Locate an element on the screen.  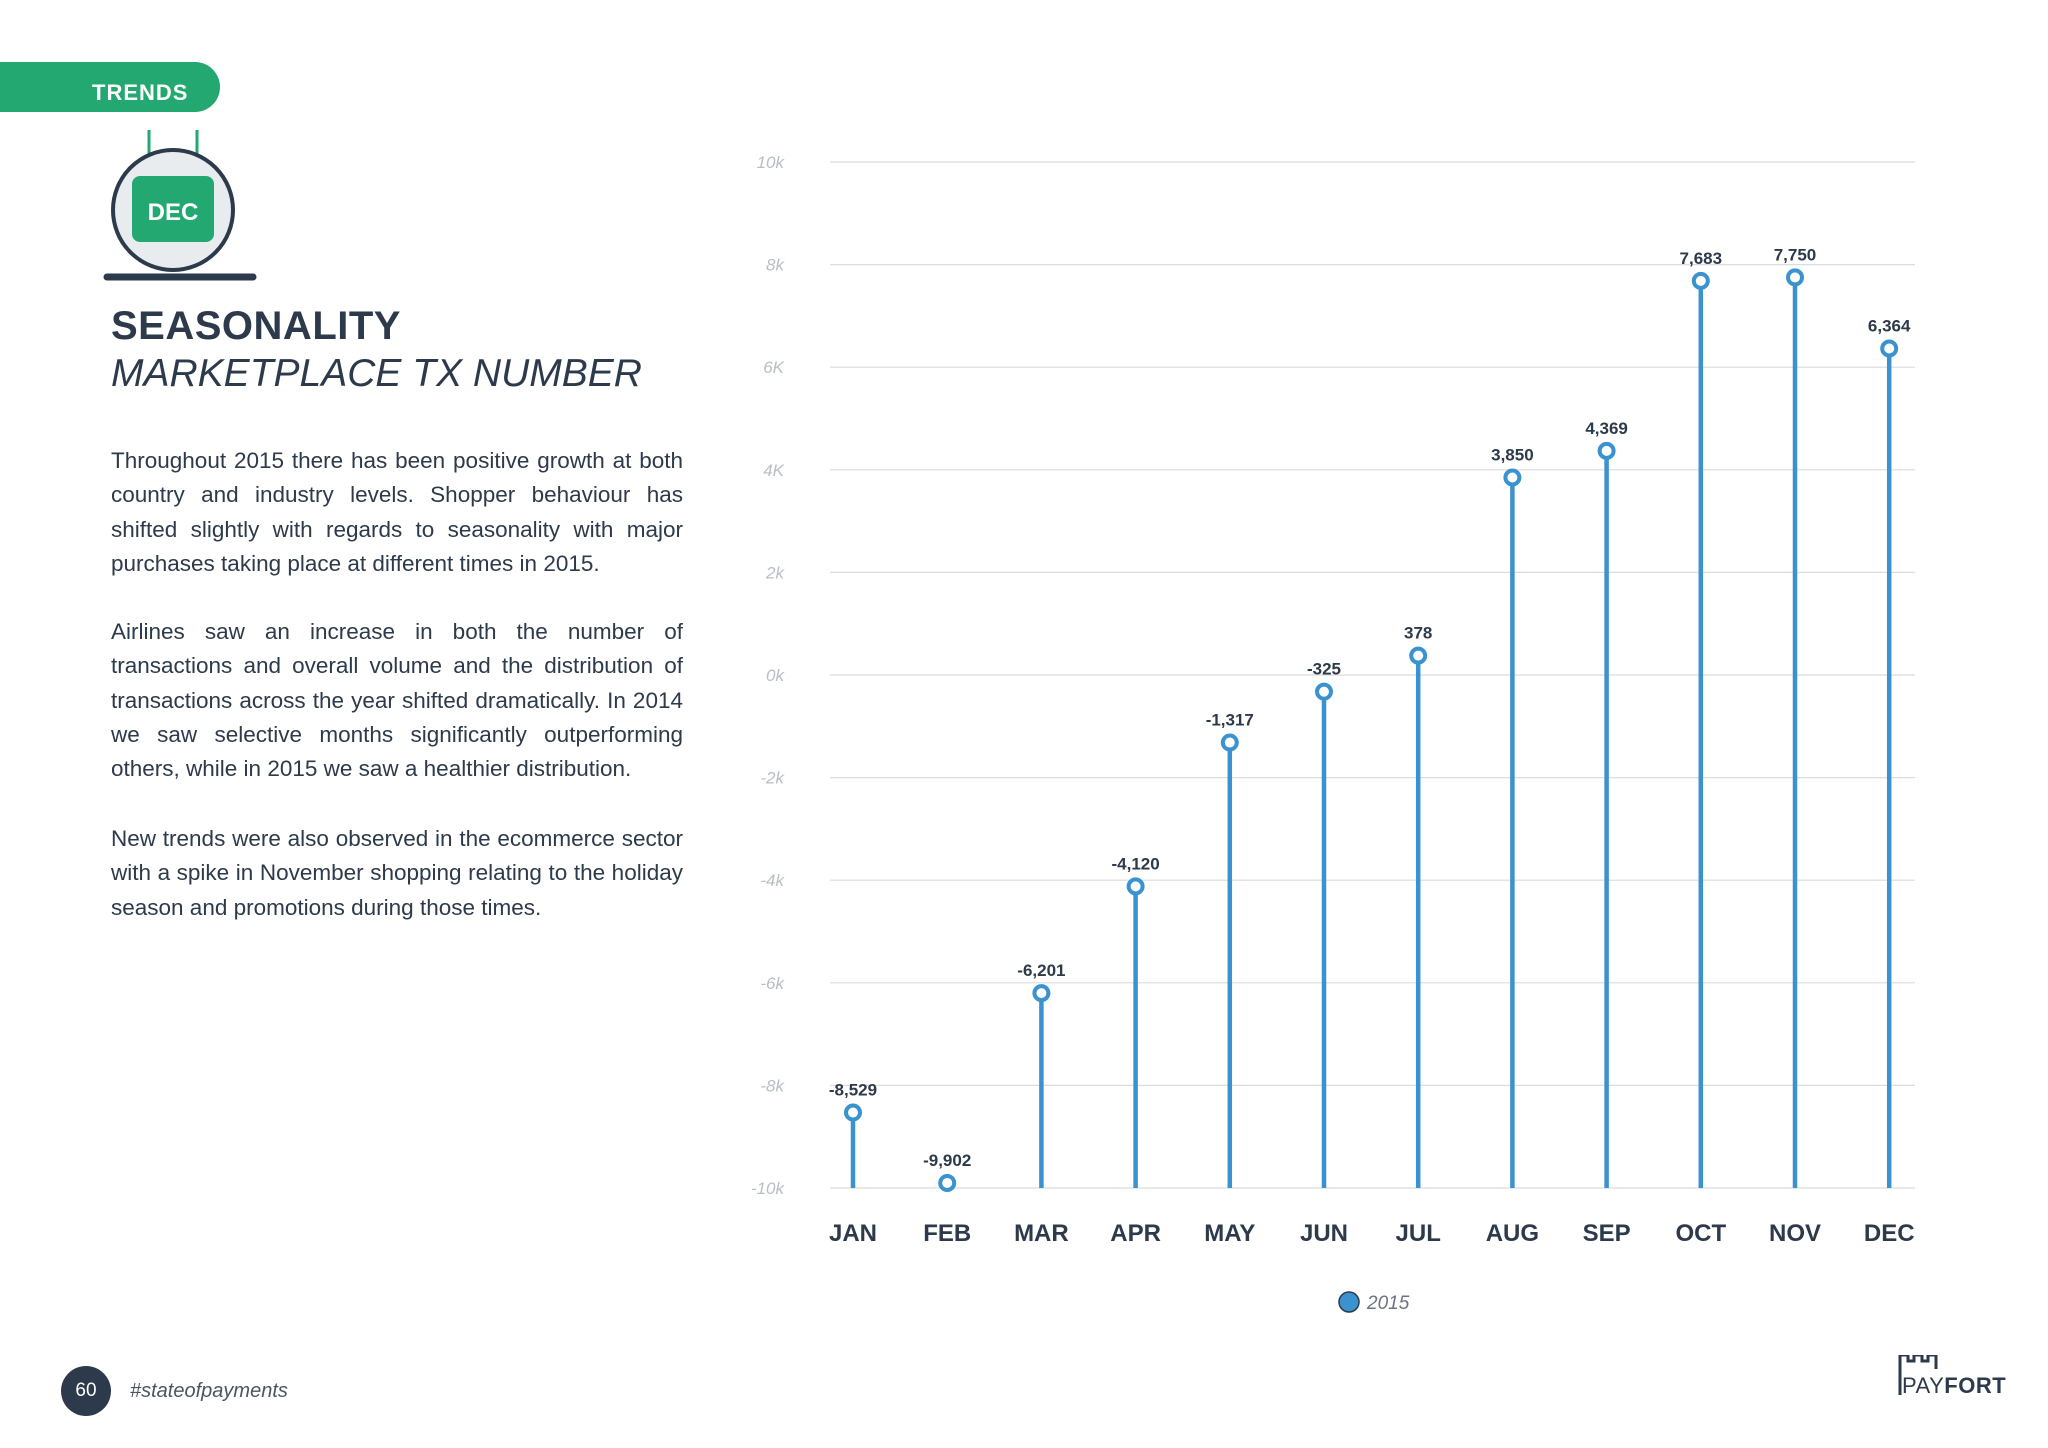
footer-hashtag: #stateofpayments is located at coordinates (209, 1391).